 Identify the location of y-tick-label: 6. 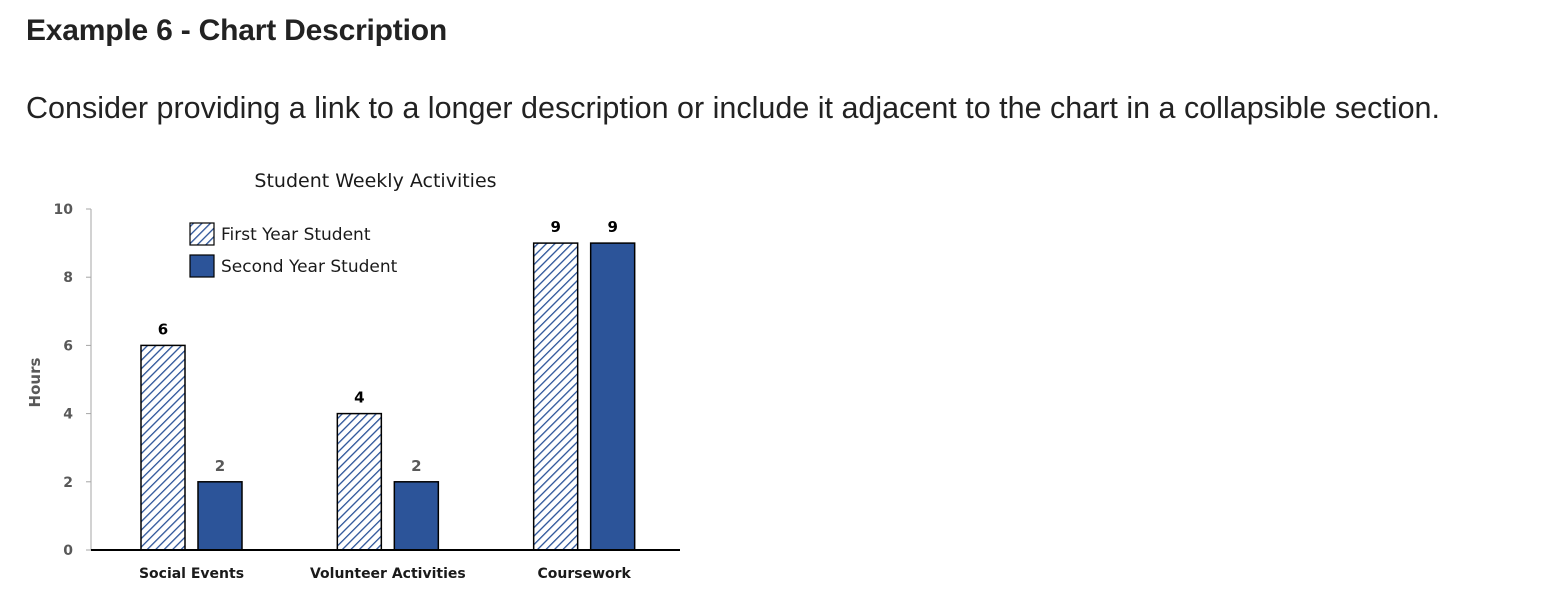
(68, 346).